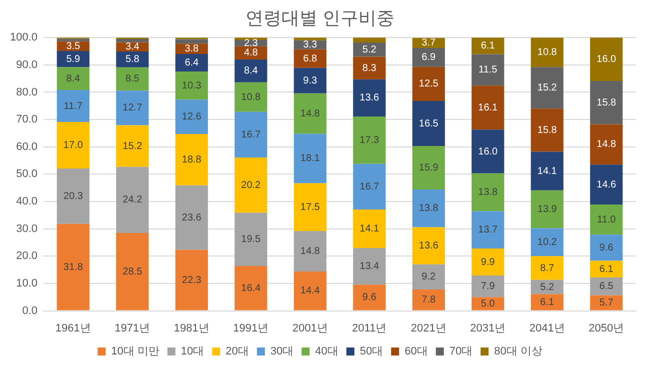 The height and width of the screenshot is (369, 656). What do you see at coordinates (320, 18) in the screenshot?
I see `chart-title: 연령대별 인구비중` at bounding box center [320, 18].